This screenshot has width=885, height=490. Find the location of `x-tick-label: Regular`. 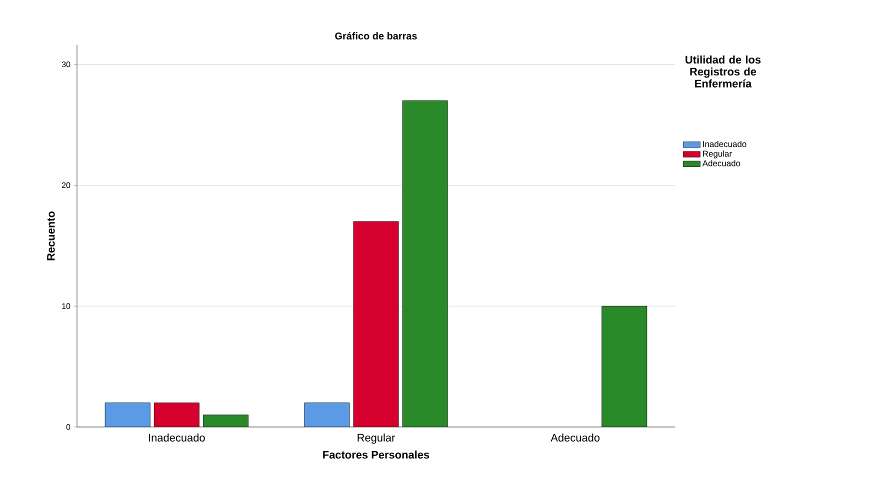

x-tick-label: Regular is located at coordinates (376, 439).